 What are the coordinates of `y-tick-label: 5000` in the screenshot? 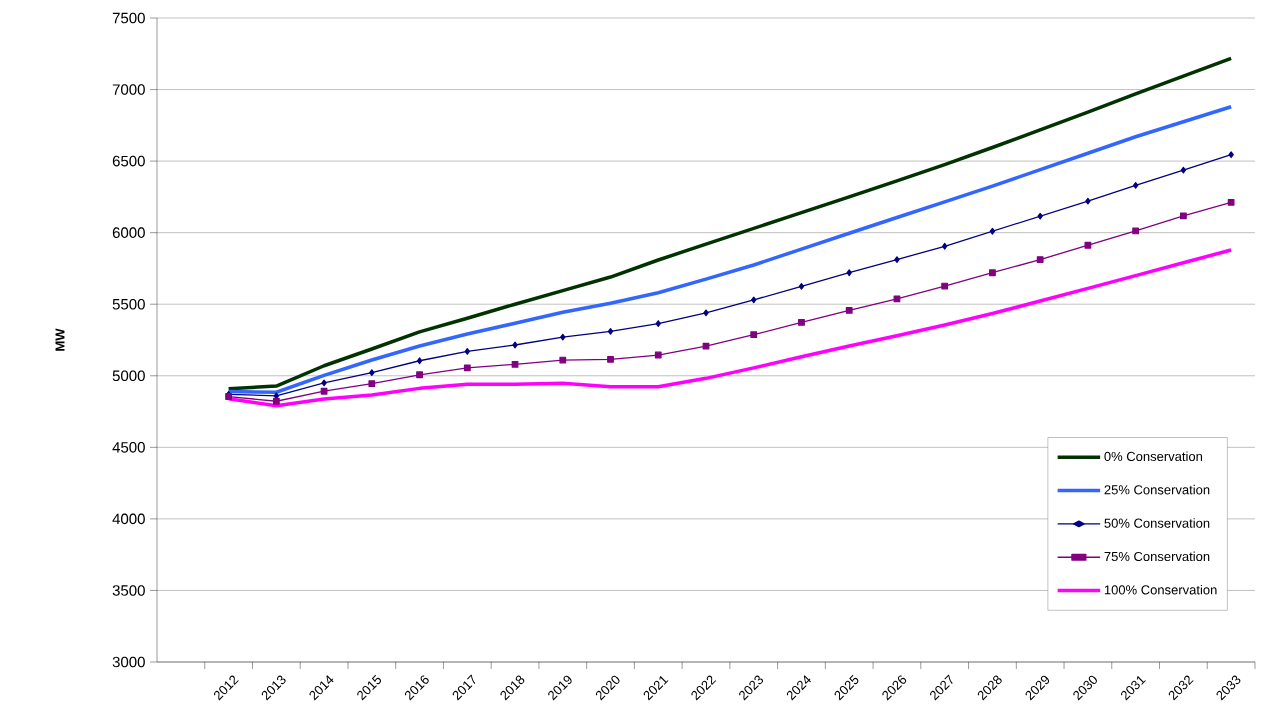 It's located at (128, 376).